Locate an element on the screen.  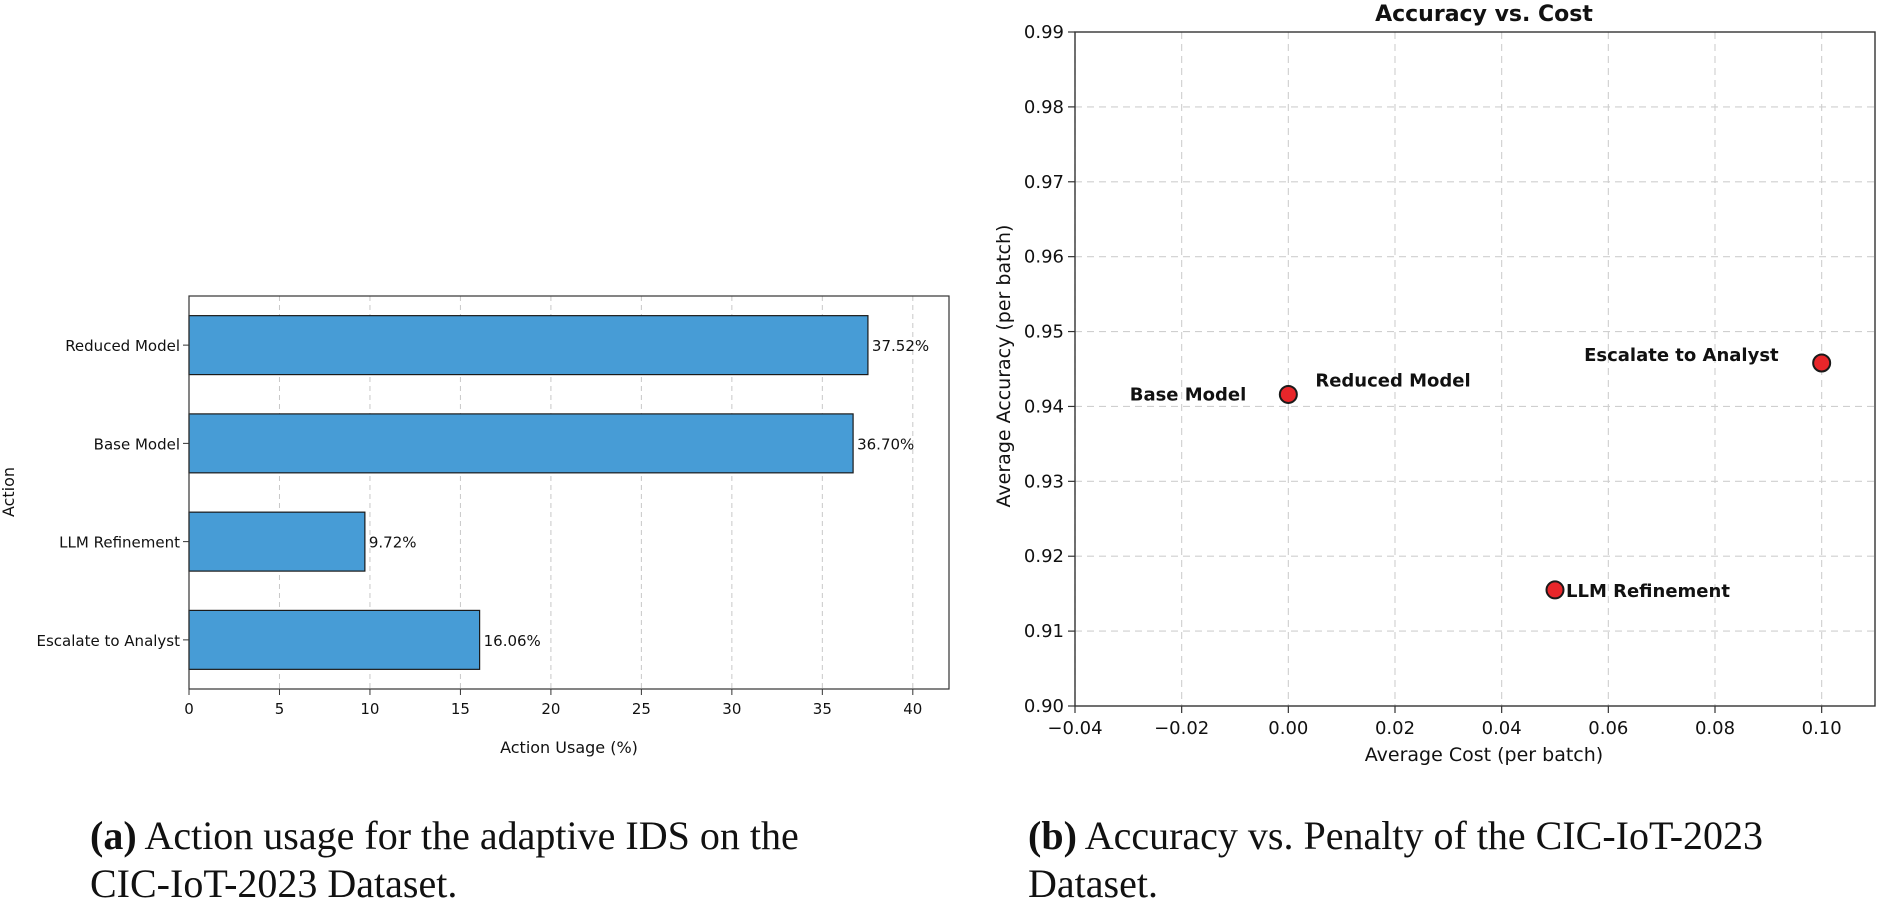
bar-reduced-model is located at coordinates (528, 345).